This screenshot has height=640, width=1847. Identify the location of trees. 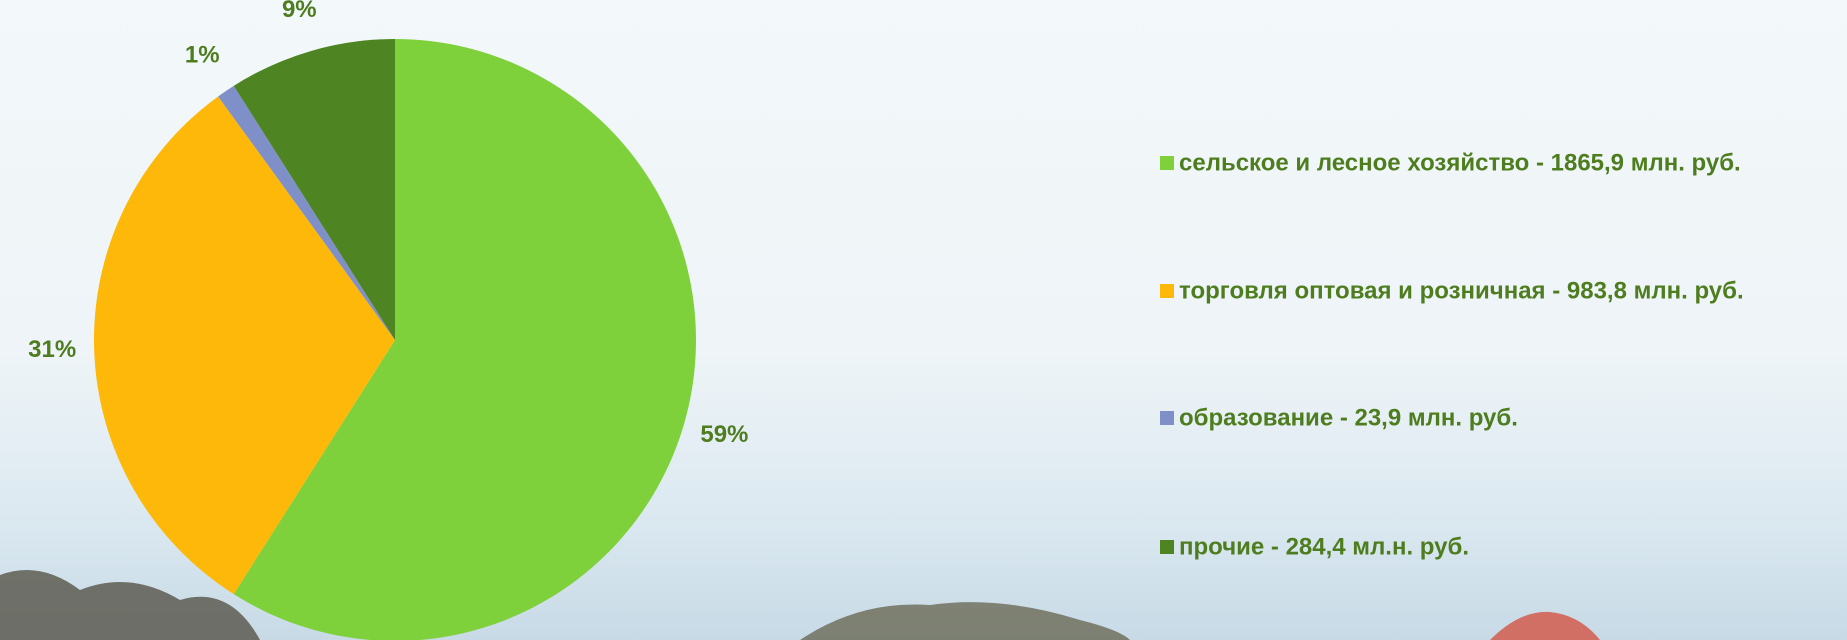
(800, 605).